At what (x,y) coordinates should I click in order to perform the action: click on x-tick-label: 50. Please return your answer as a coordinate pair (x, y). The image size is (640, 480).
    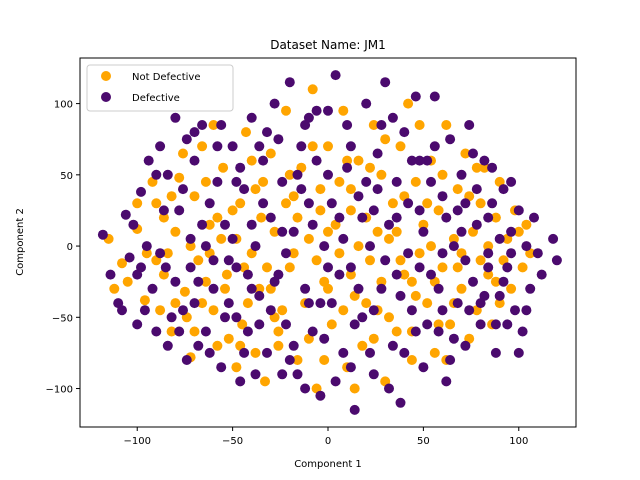
    Looking at the image, I should click on (423, 441).